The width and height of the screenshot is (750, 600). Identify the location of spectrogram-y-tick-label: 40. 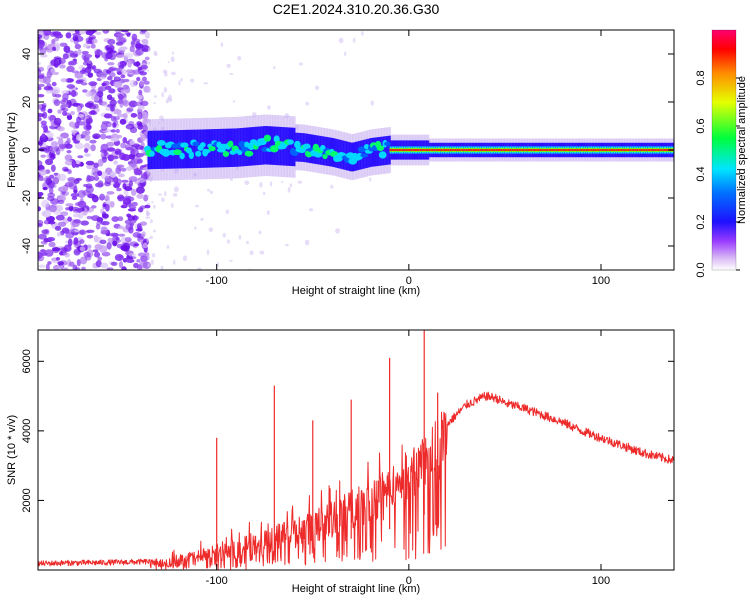
(27, 54).